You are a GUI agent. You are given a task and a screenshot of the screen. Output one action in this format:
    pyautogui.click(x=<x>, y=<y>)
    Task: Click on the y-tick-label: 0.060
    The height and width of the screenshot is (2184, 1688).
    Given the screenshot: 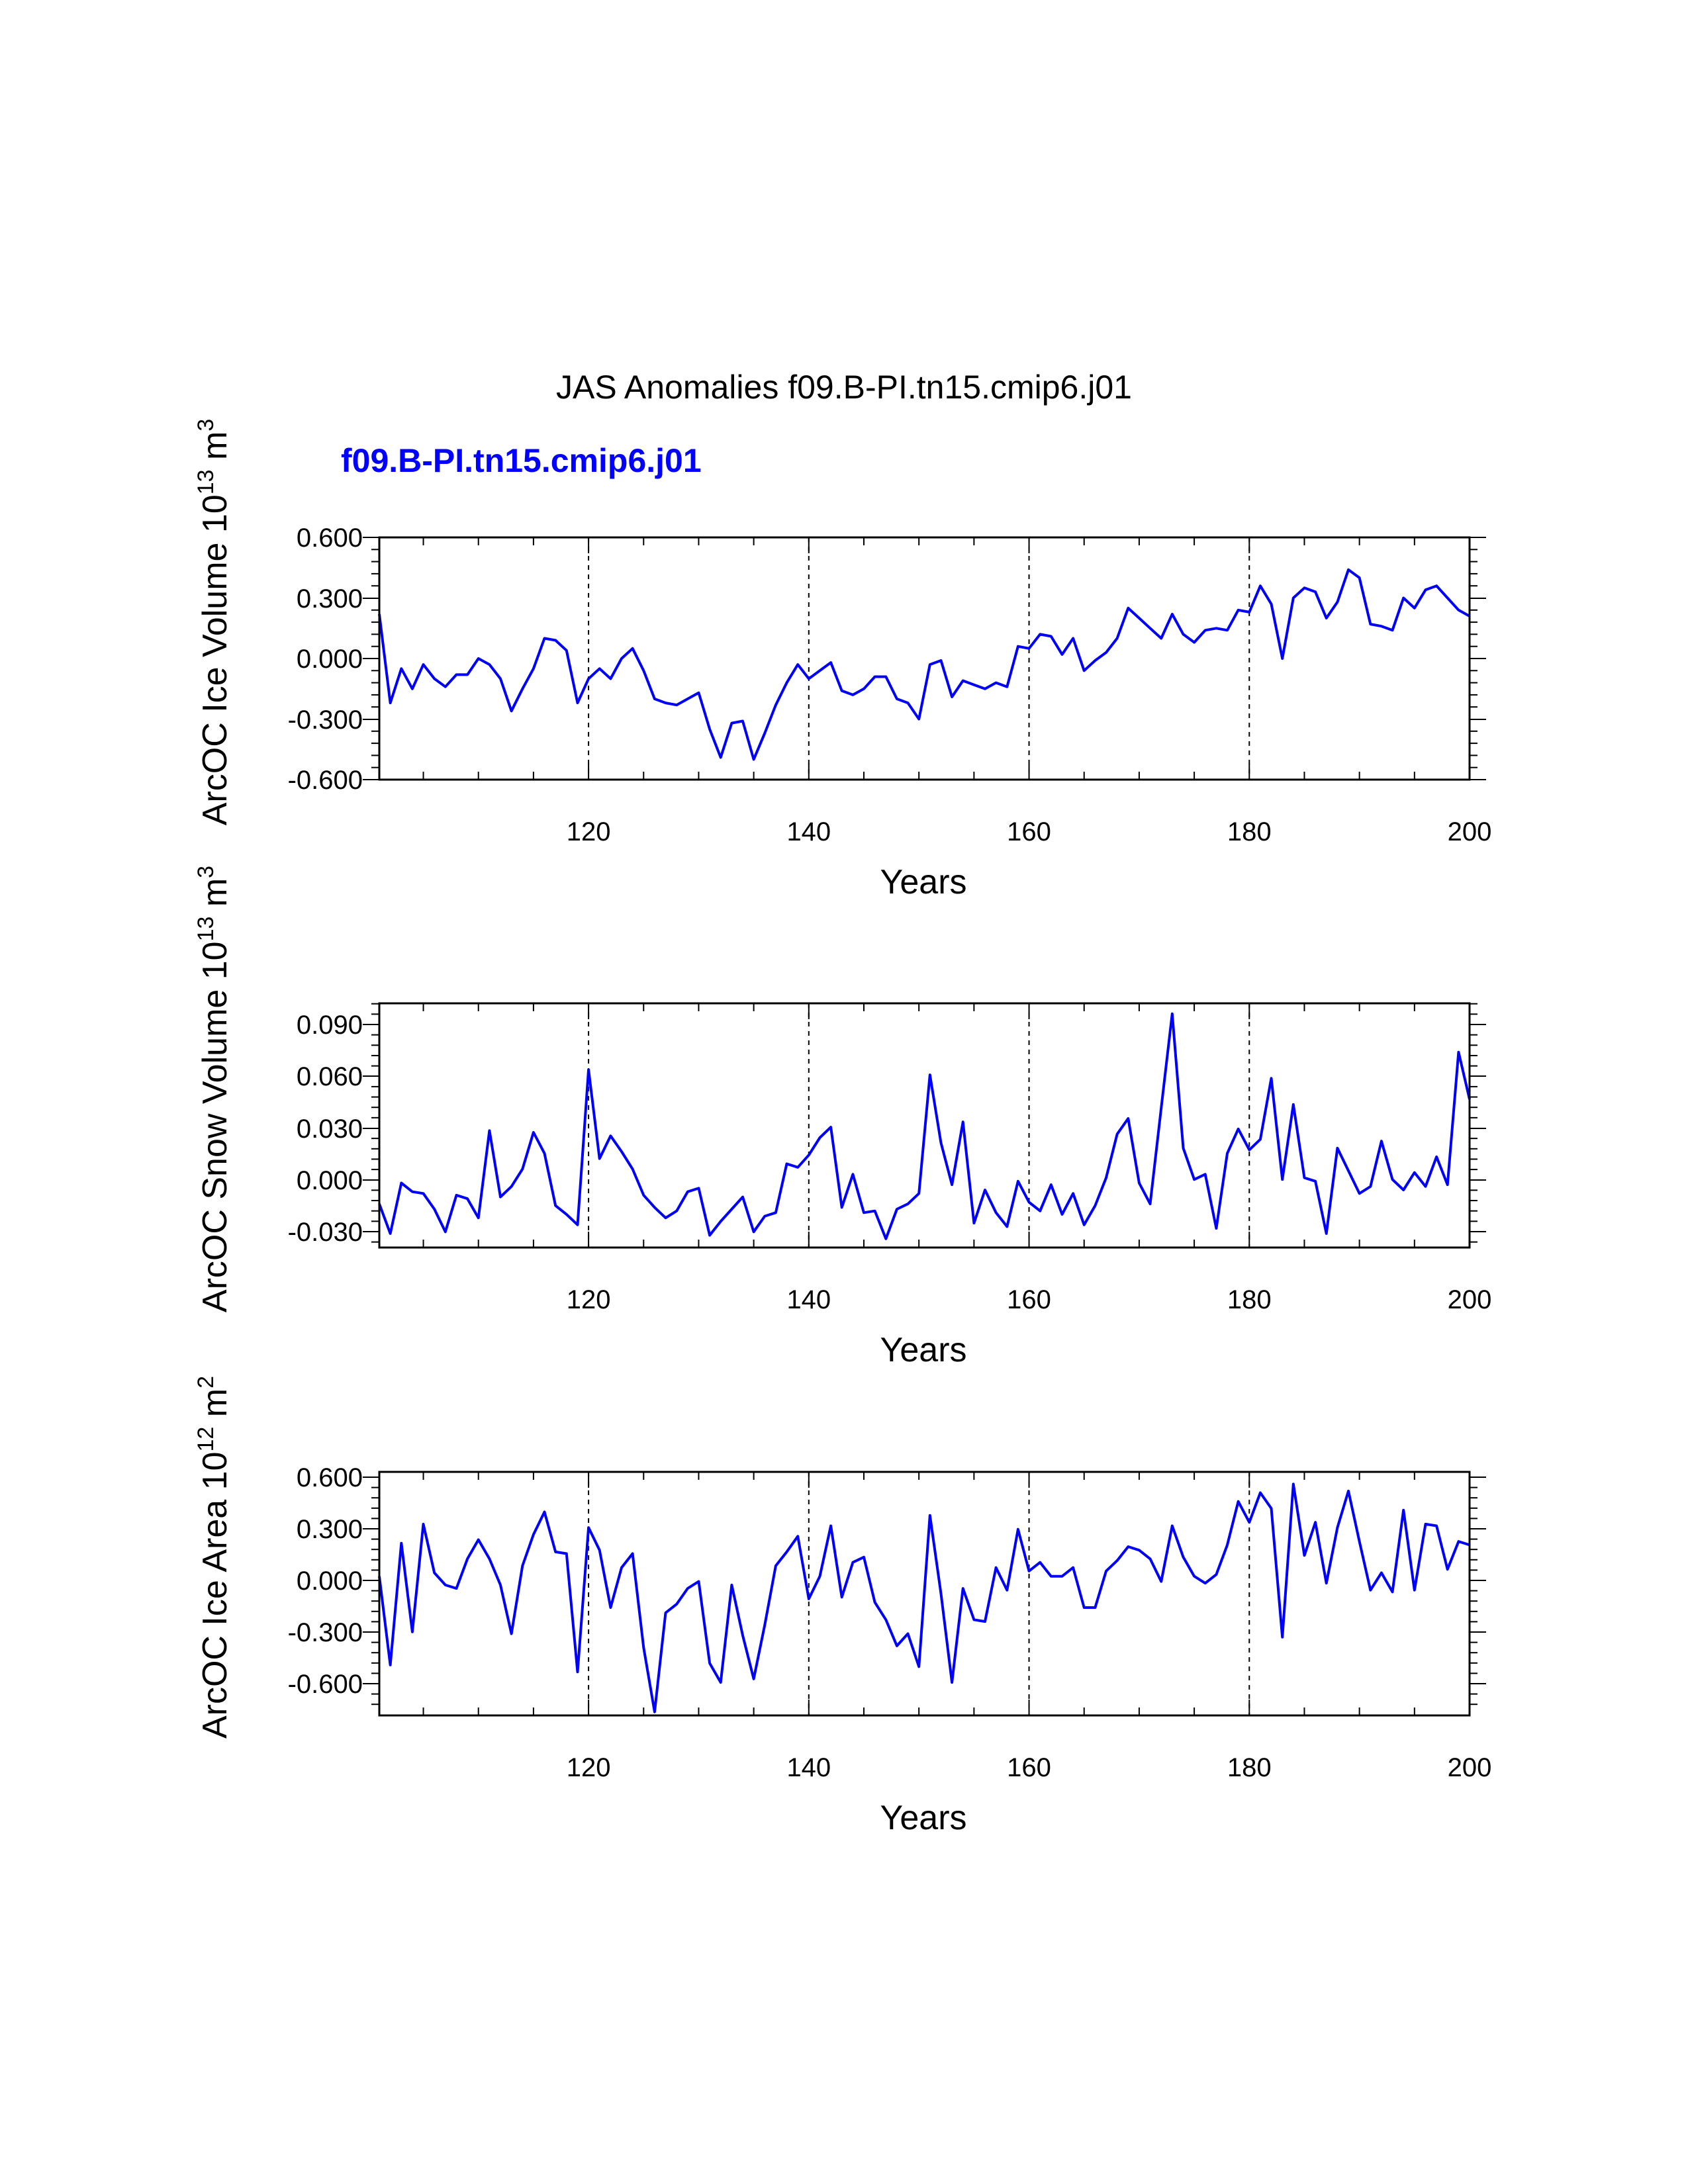 What is the action you would take?
    pyautogui.click(x=330, y=1076)
    